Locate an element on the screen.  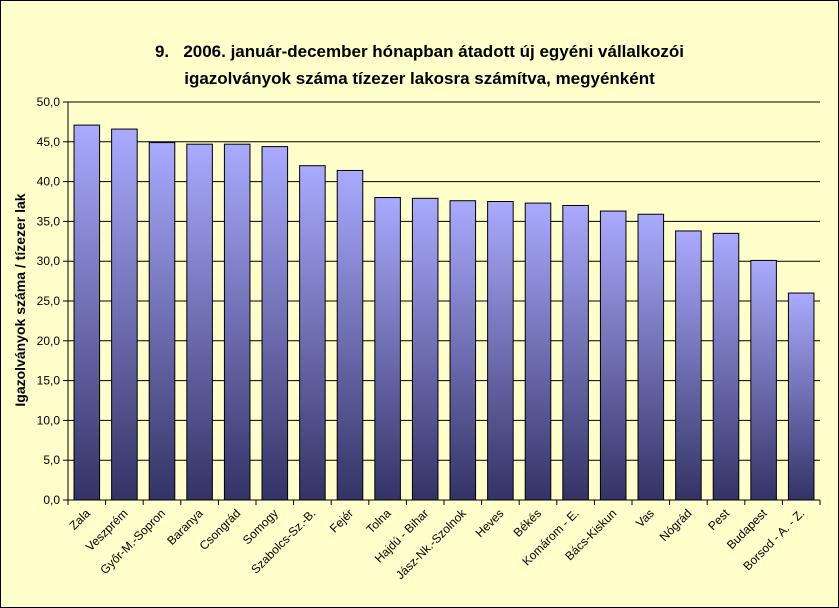
bar-pest is located at coordinates (726, 366).